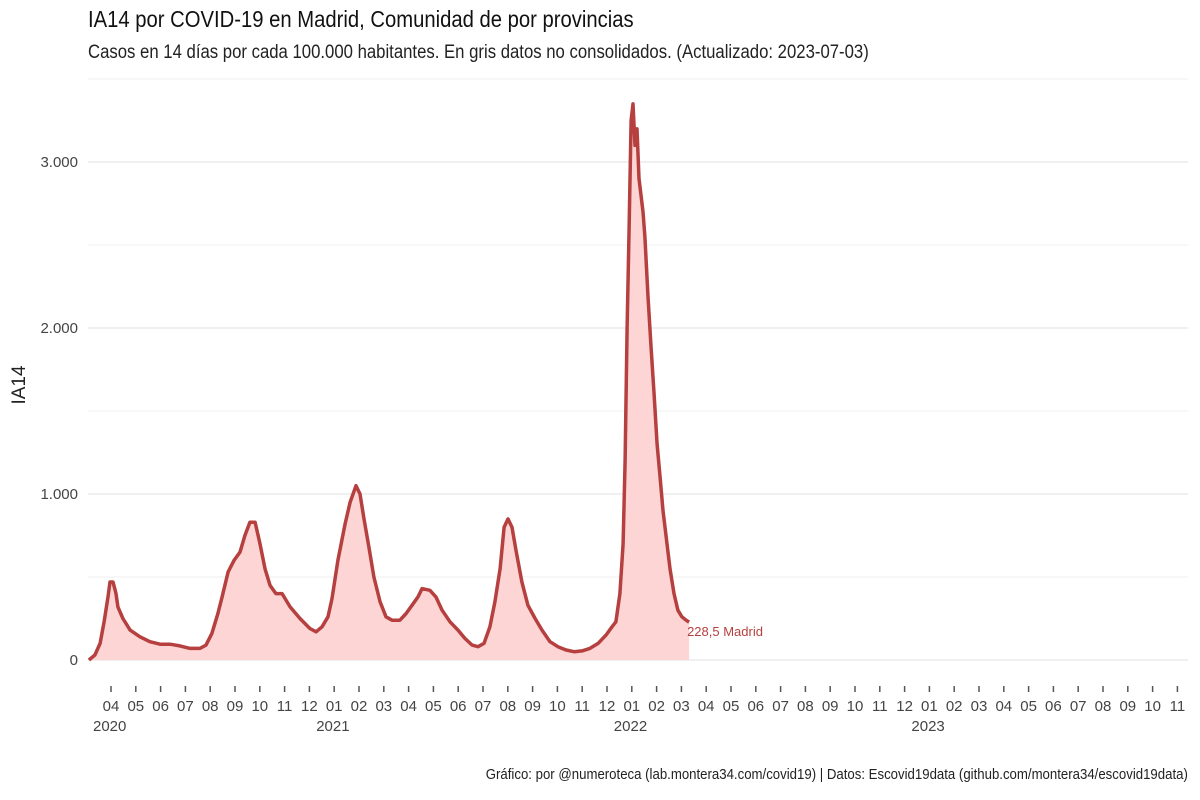  What do you see at coordinates (109, 726) in the screenshot?
I see `x-year-label: 2020` at bounding box center [109, 726].